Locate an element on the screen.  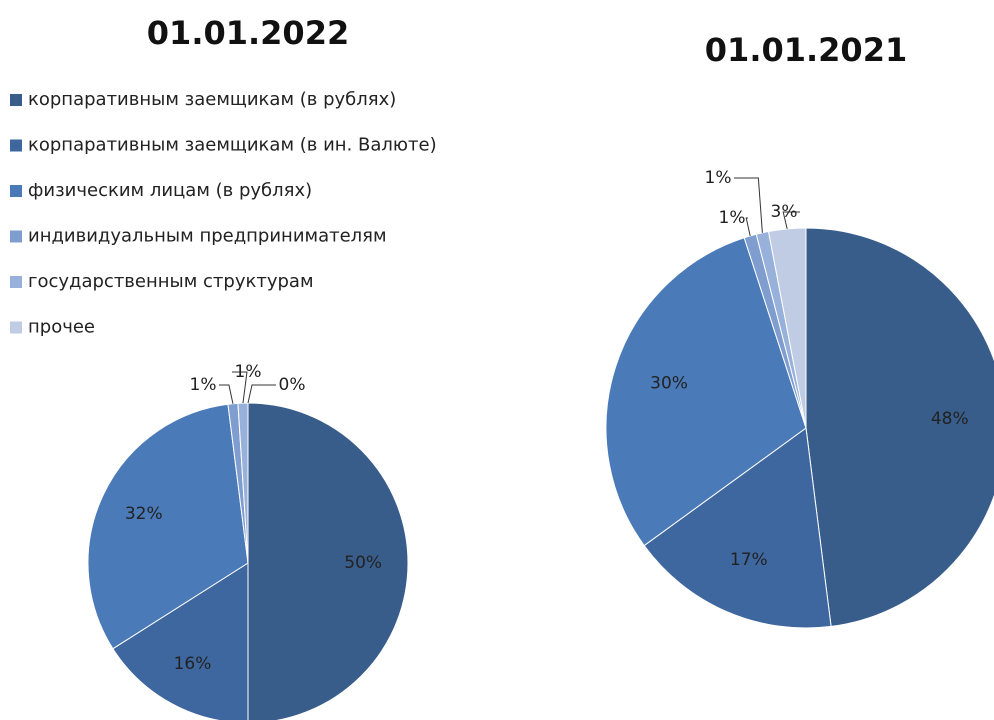
chart-title: 01.01.2022 is located at coordinates (248, 33).